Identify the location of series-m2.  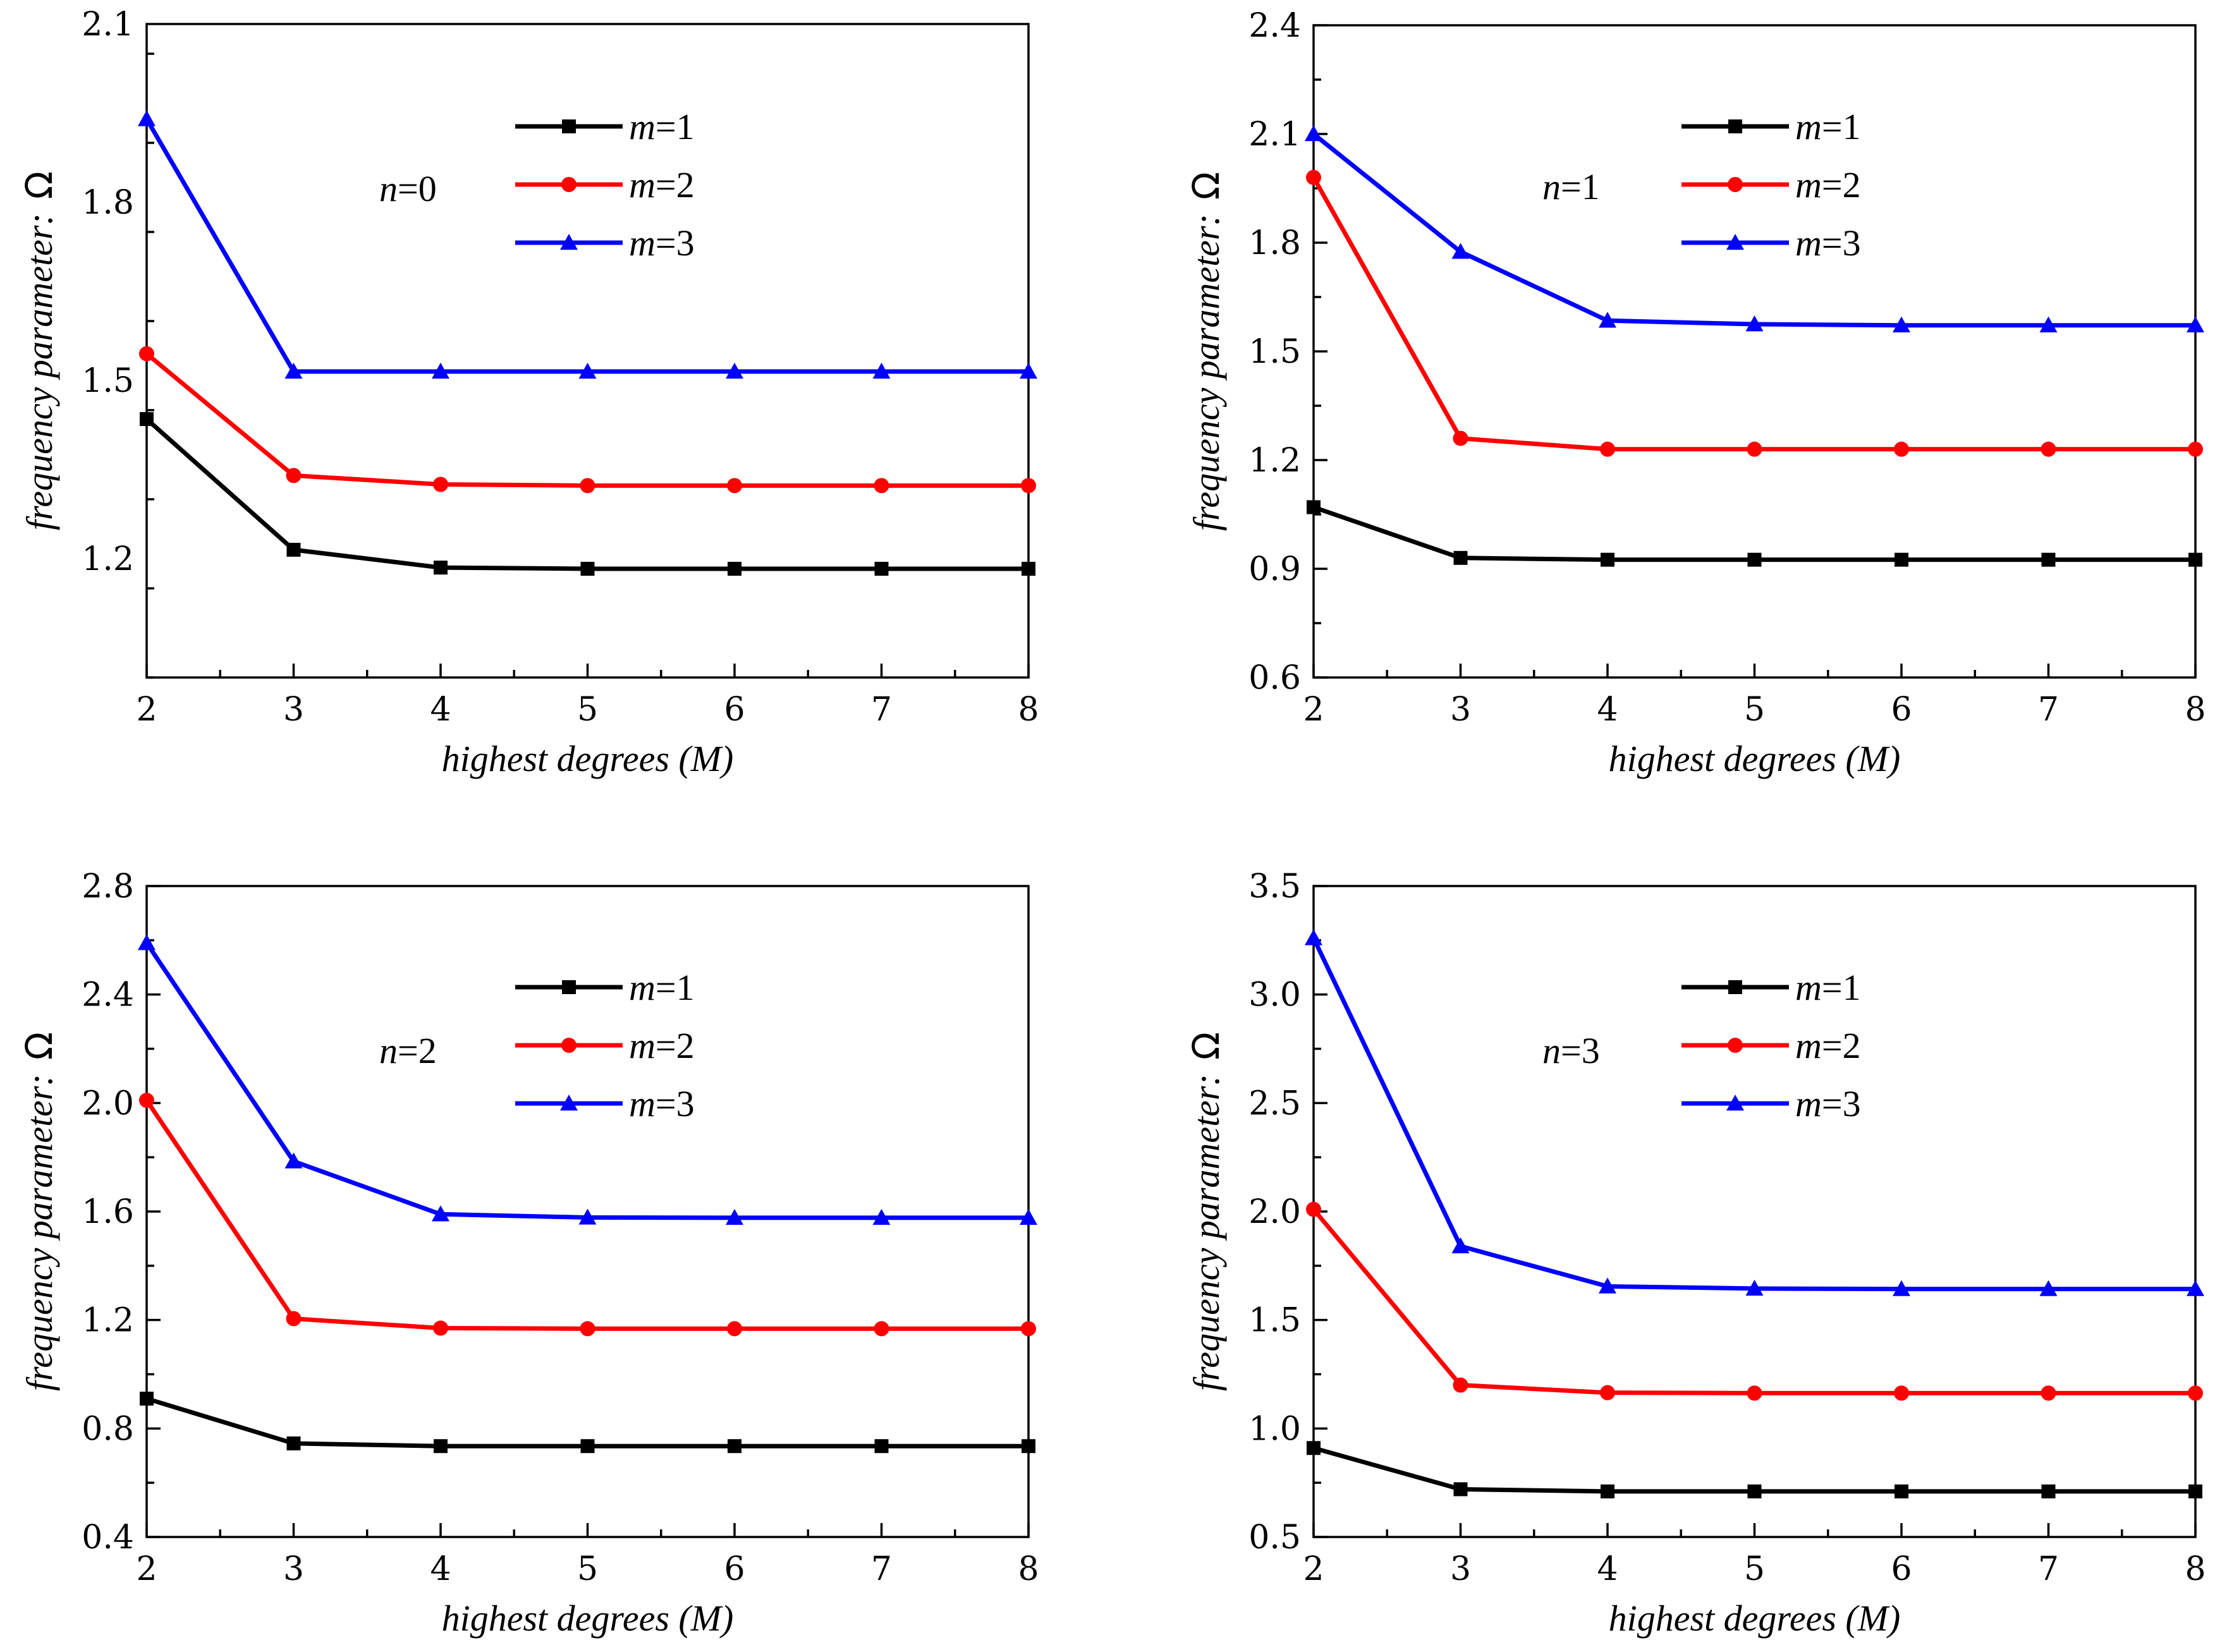
(1754, 313).